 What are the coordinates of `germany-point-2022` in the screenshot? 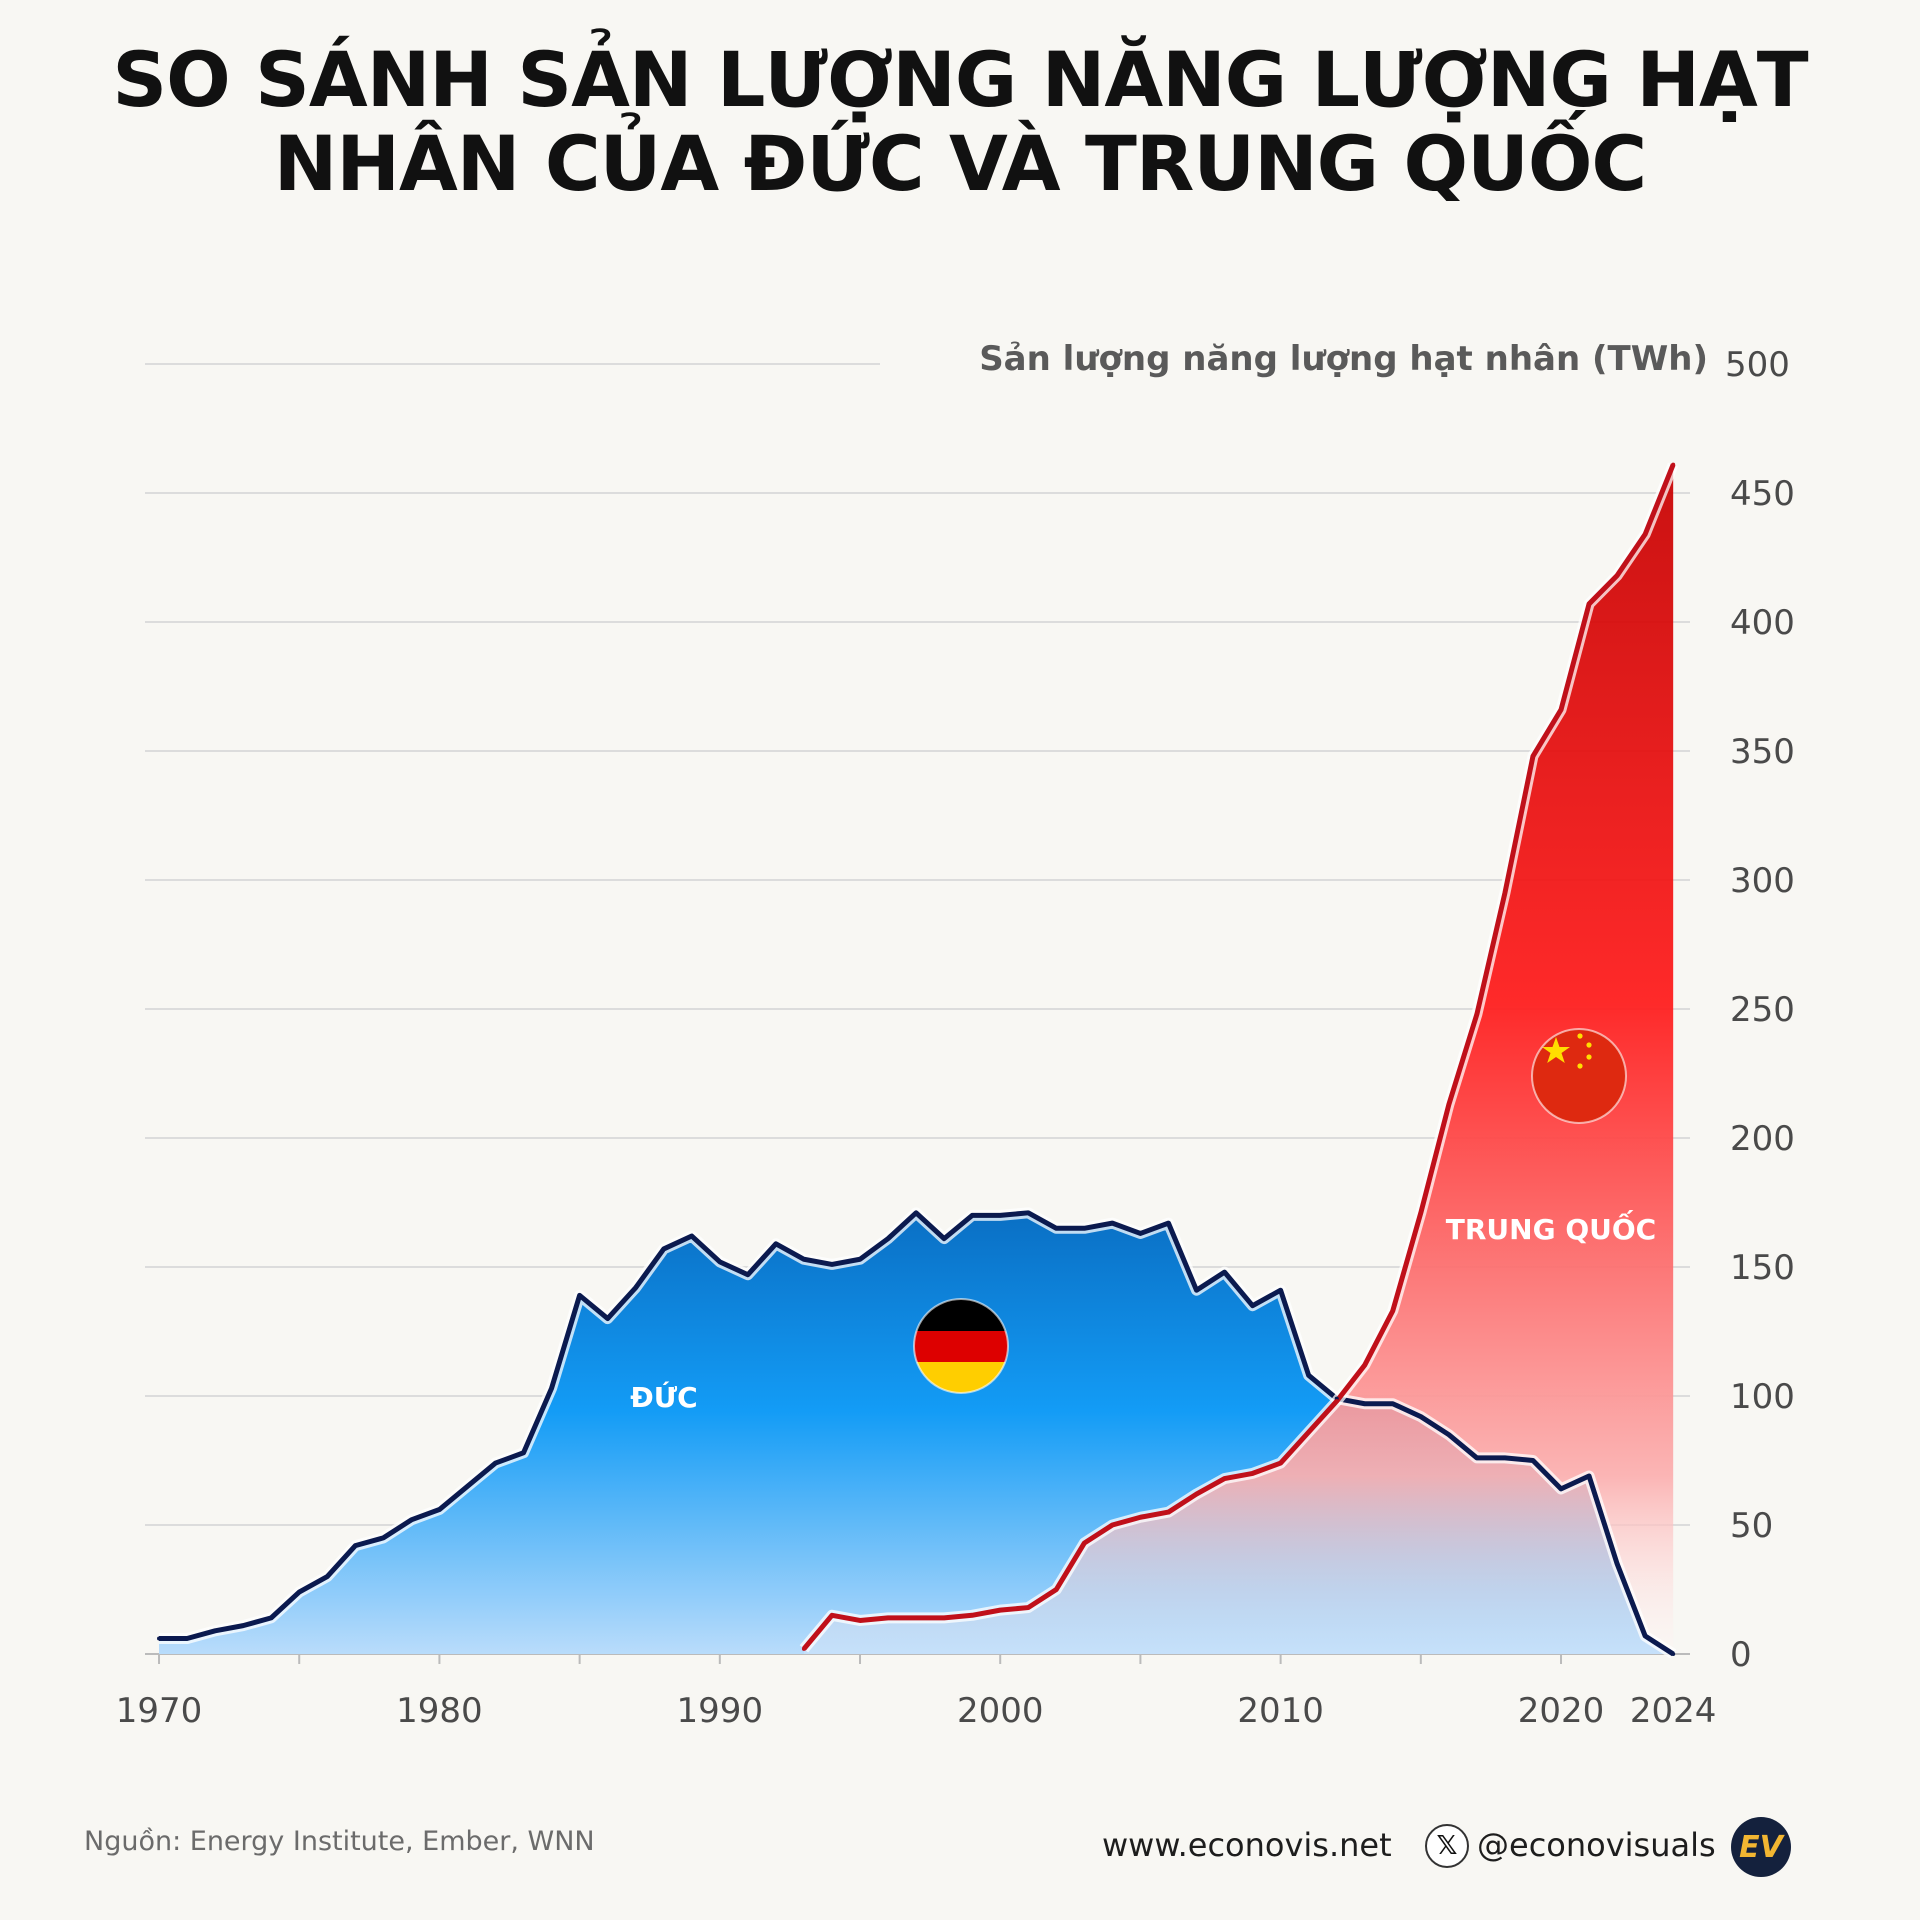 It's located at (1617, 1563).